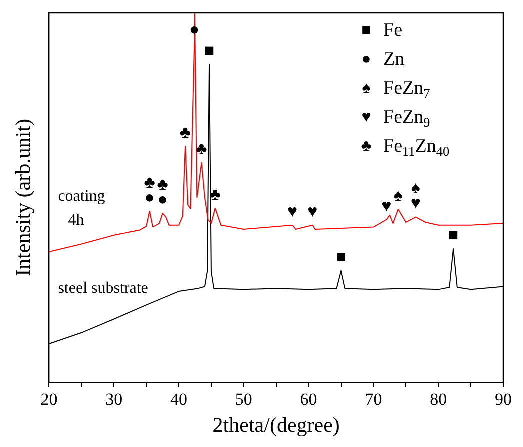 Image resolution: width=523 pixels, height=447 pixels. Describe the element at coordinates (398, 195) in the screenshot. I see `annotation: ♠` at that location.